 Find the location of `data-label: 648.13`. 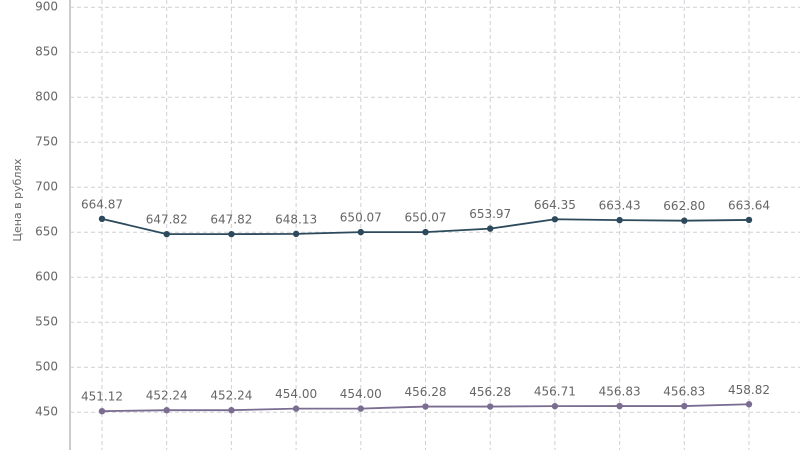

data-label: 648.13 is located at coordinates (296, 219).